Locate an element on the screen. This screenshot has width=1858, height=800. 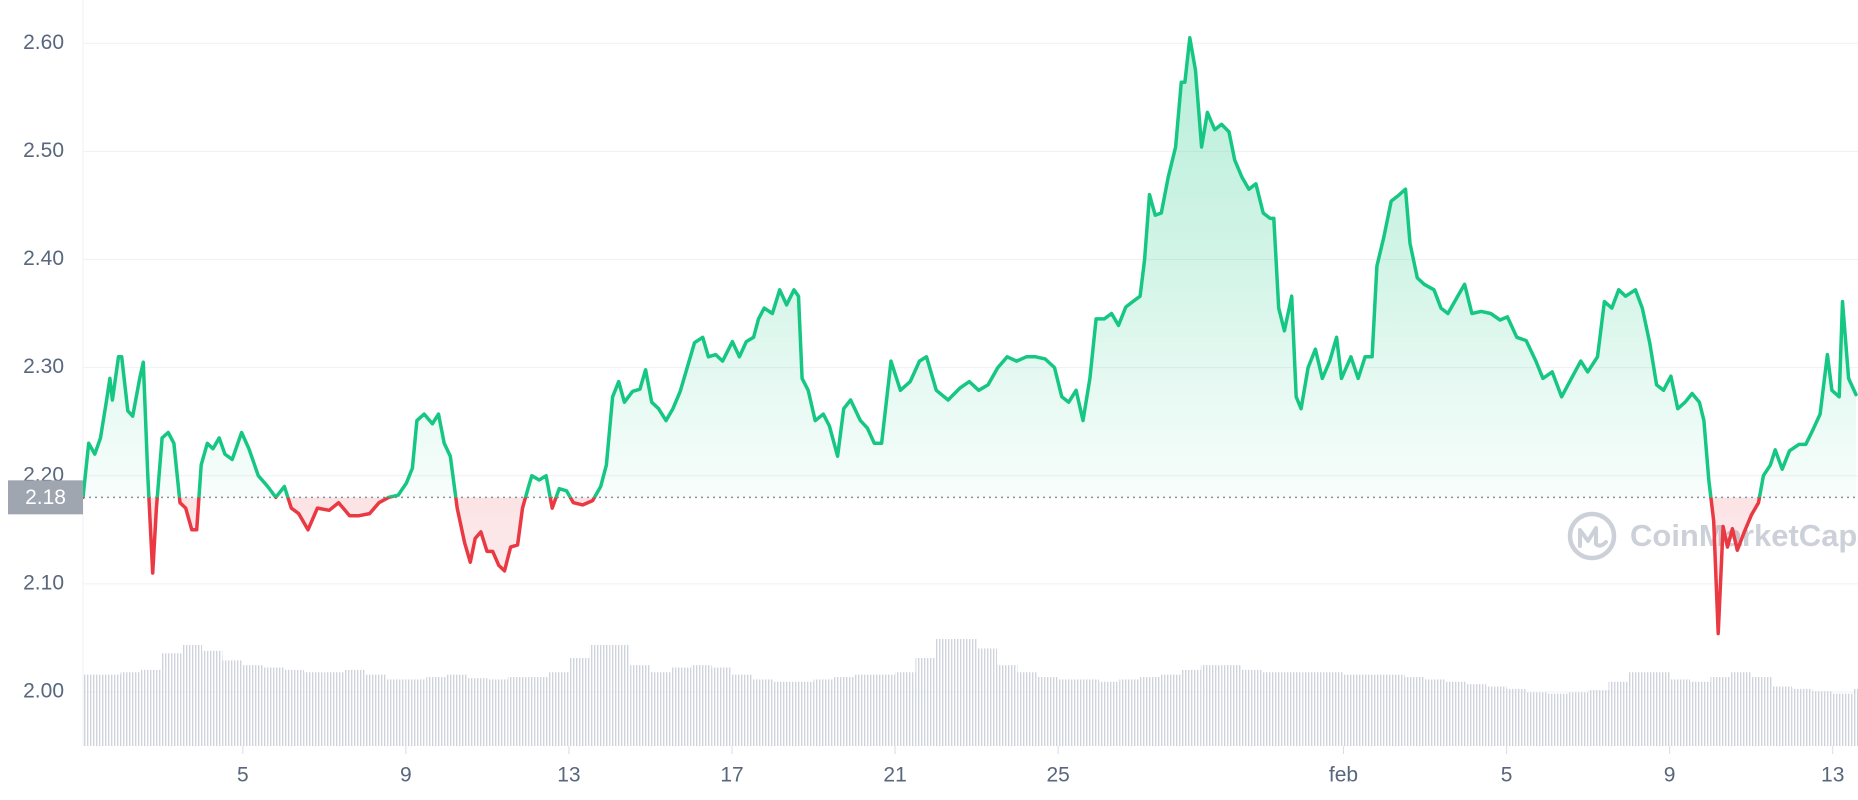
x-tick-label: feb is located at coordinates (1343, 775).